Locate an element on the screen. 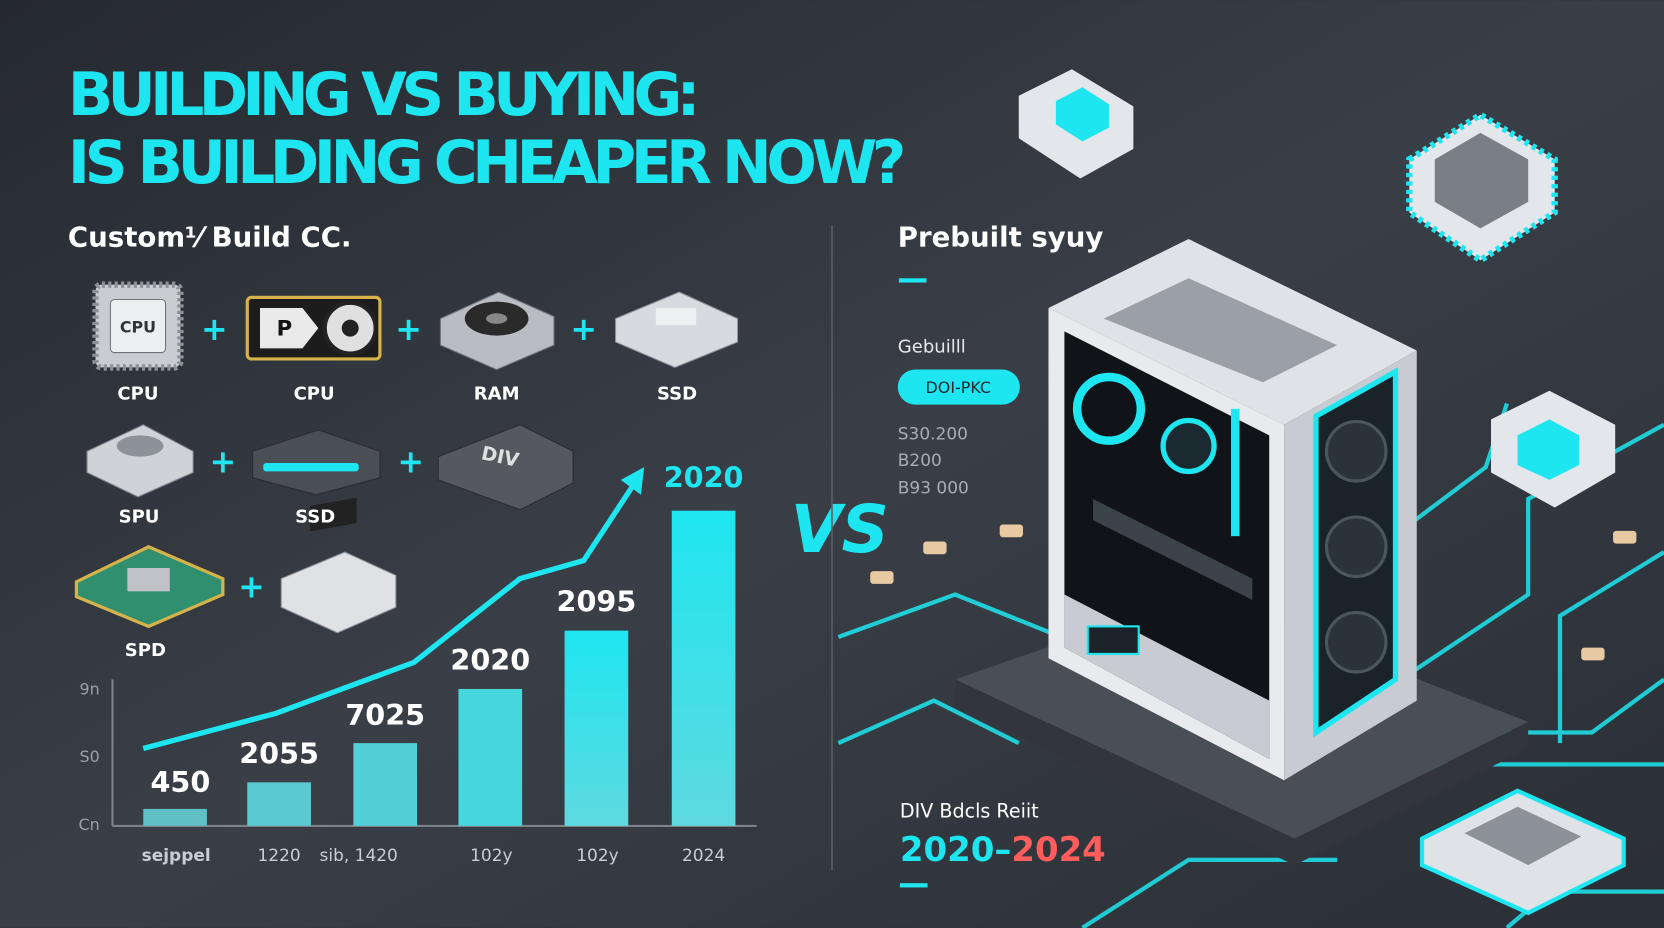 This screenshot has width=1664, height=928. pc-case is located at coordinates (1232, 510).